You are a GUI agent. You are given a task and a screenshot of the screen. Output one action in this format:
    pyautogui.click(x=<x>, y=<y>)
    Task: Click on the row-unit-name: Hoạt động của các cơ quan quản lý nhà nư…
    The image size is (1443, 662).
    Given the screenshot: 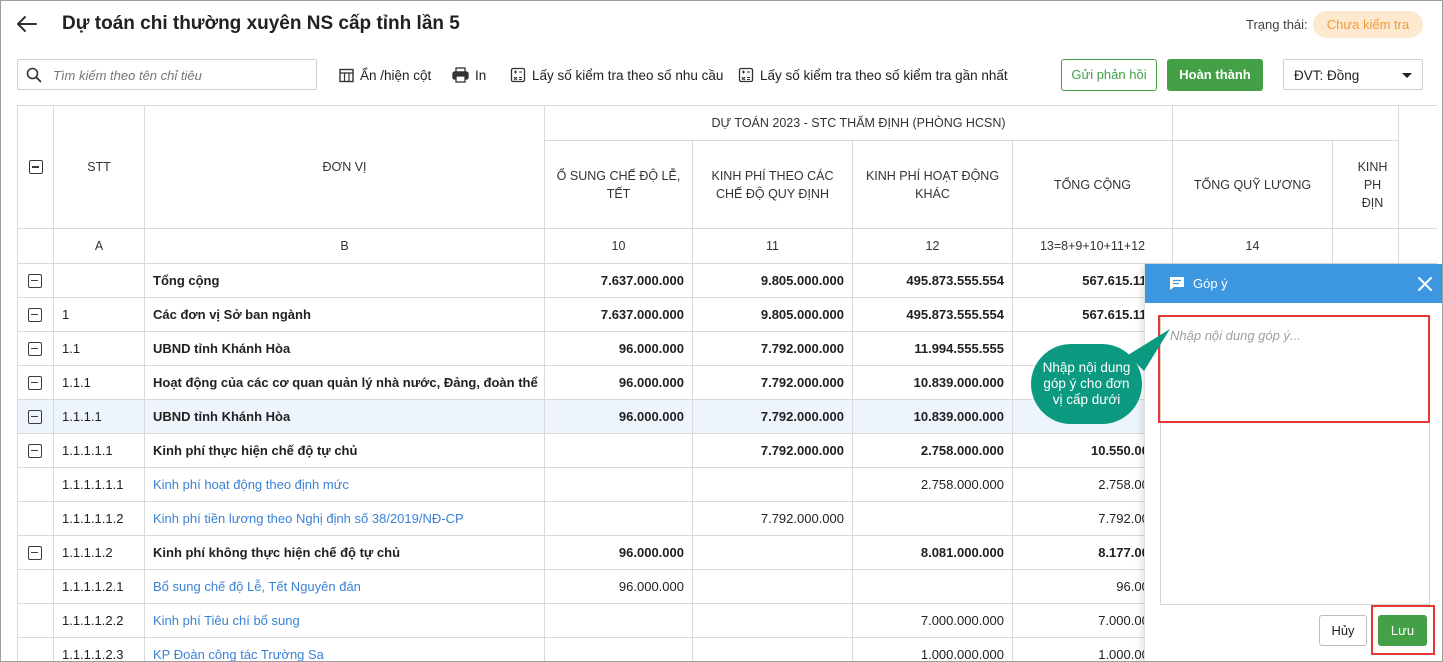 What is the action you would take?
    pyautogui.click(x=345, y=383)
    